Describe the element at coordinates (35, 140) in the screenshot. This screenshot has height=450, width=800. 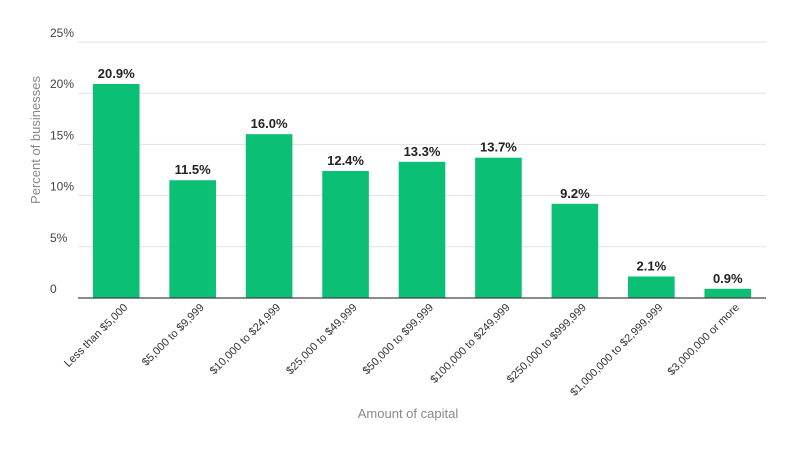
I see `y-axis-title: Percent of businesses` at that location.